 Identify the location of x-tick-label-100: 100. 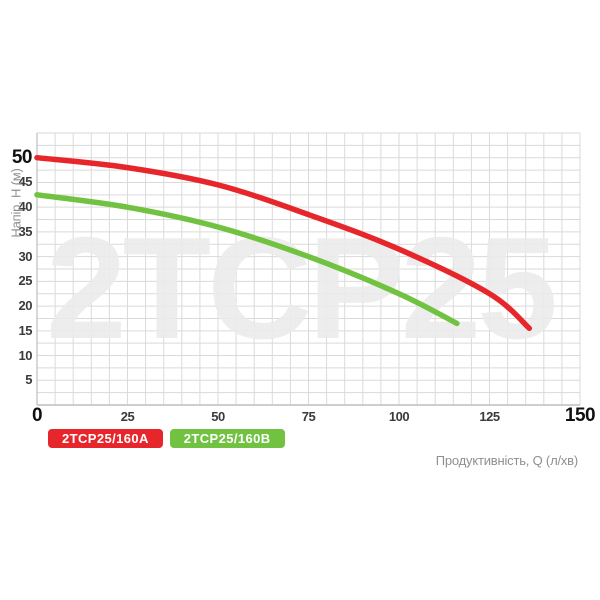
(399, 416).